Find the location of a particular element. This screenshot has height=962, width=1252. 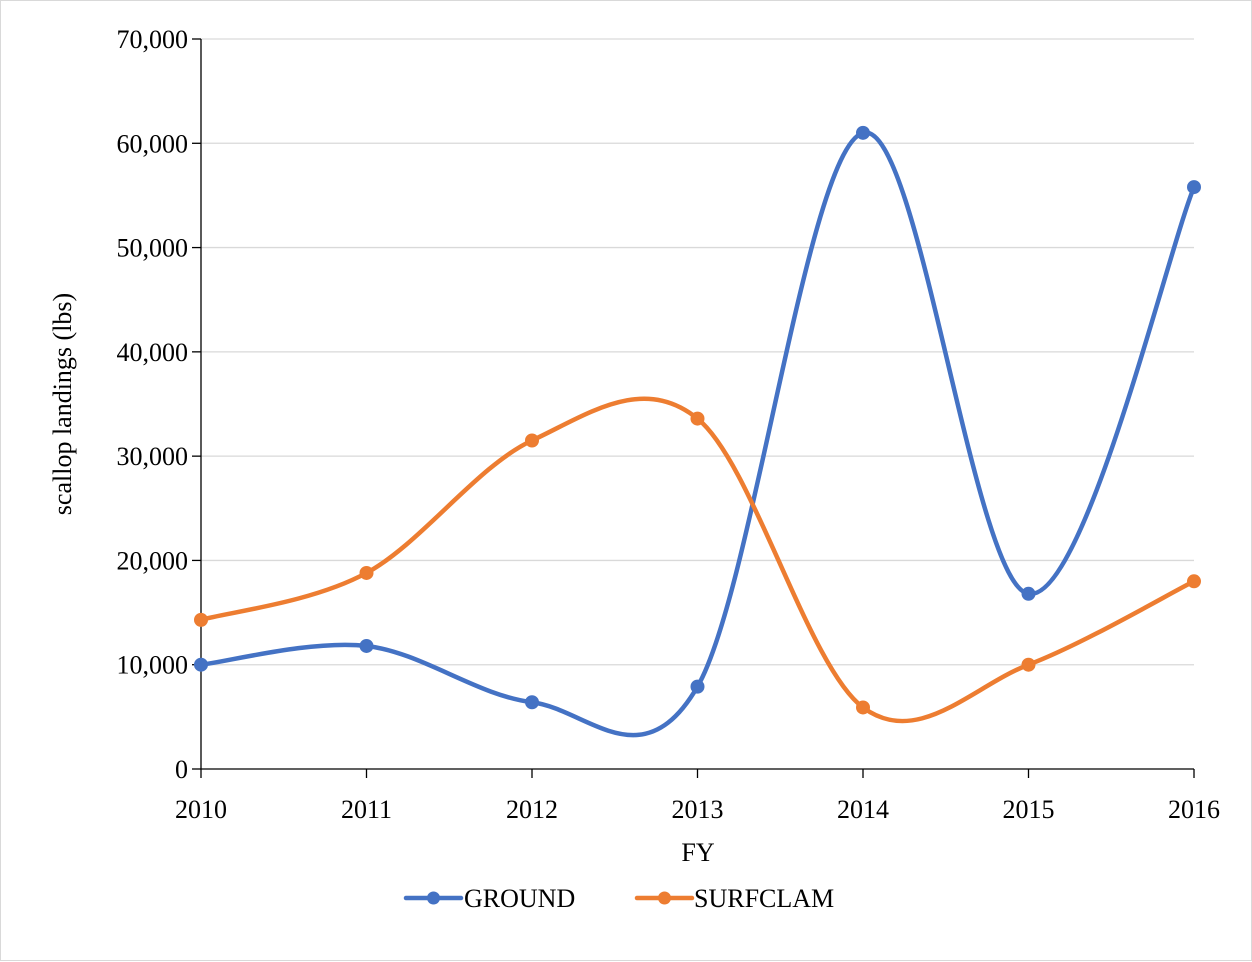

legend-item-ground: GROUND is located at coordinates (489, 898).